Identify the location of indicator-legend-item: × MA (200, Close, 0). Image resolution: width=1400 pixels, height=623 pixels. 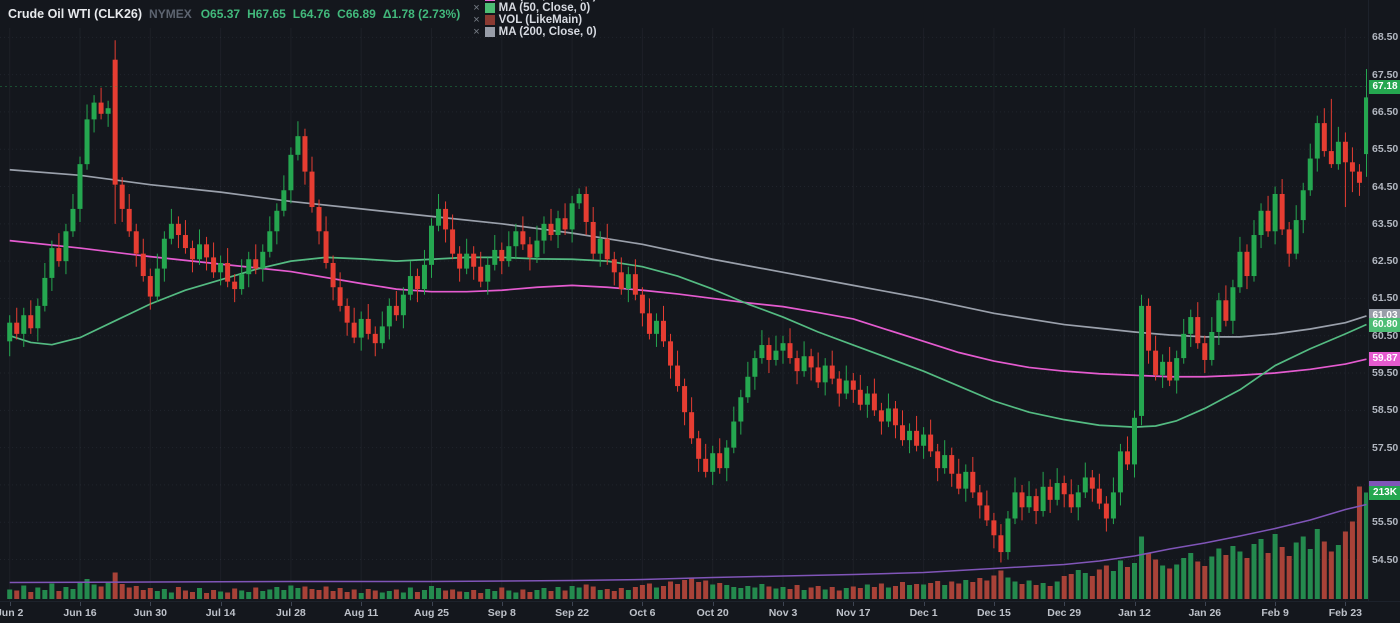
(534, 32).